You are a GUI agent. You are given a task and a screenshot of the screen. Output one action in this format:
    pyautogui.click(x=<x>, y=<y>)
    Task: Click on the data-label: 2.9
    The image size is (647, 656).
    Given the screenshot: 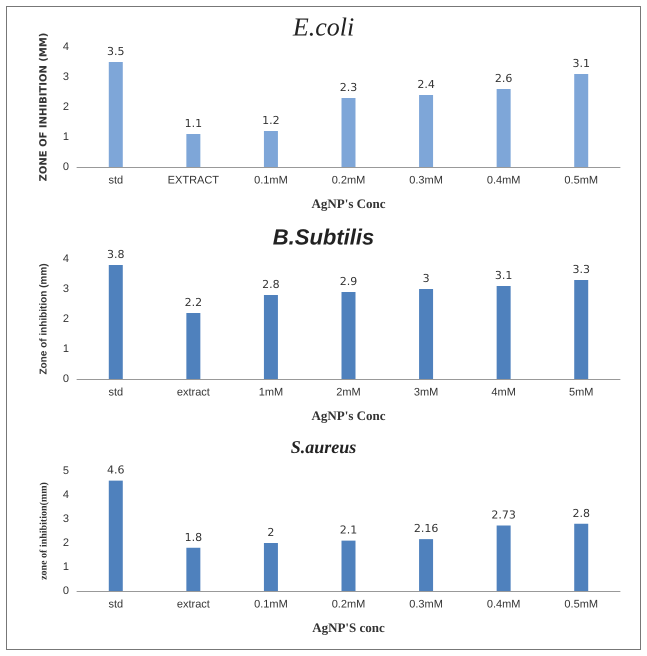 What is the action you would take?
    pyautogui.click(x=349, y=281)
    